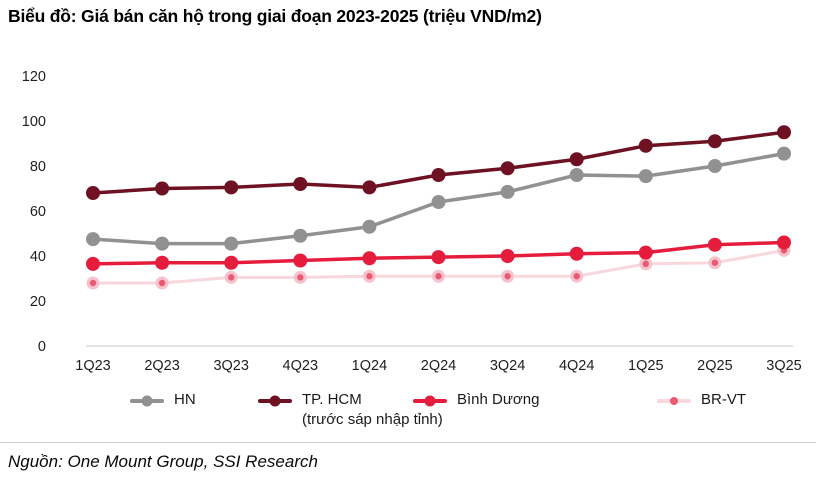 This screenshot has width=816, height=483. What do you see at coordinates (674, 400) in the screenshot?
I see `legend-marker-brvt-icon` at bounding box center [674, 400].